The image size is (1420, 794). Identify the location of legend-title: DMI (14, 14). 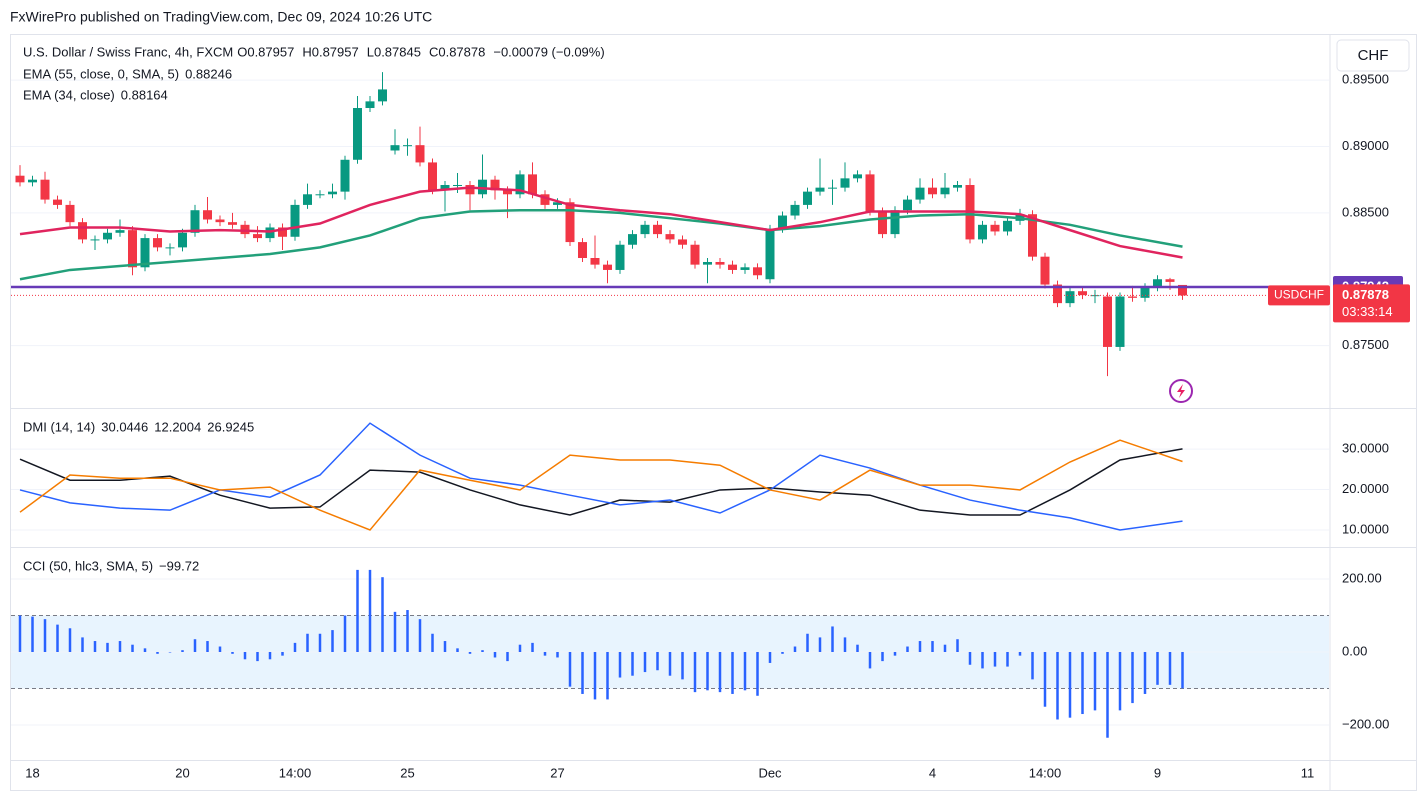
(59, 426).